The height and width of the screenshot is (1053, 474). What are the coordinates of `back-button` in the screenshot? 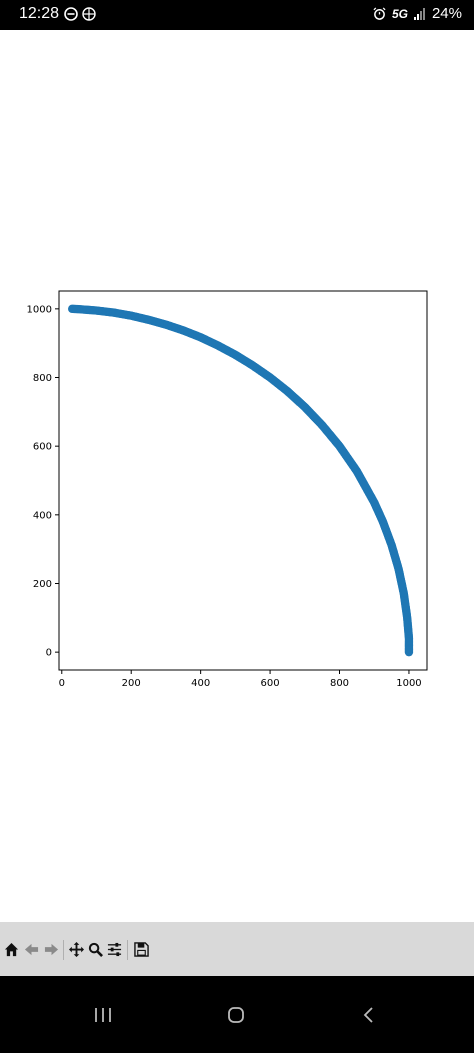 It's located at (31, 949).